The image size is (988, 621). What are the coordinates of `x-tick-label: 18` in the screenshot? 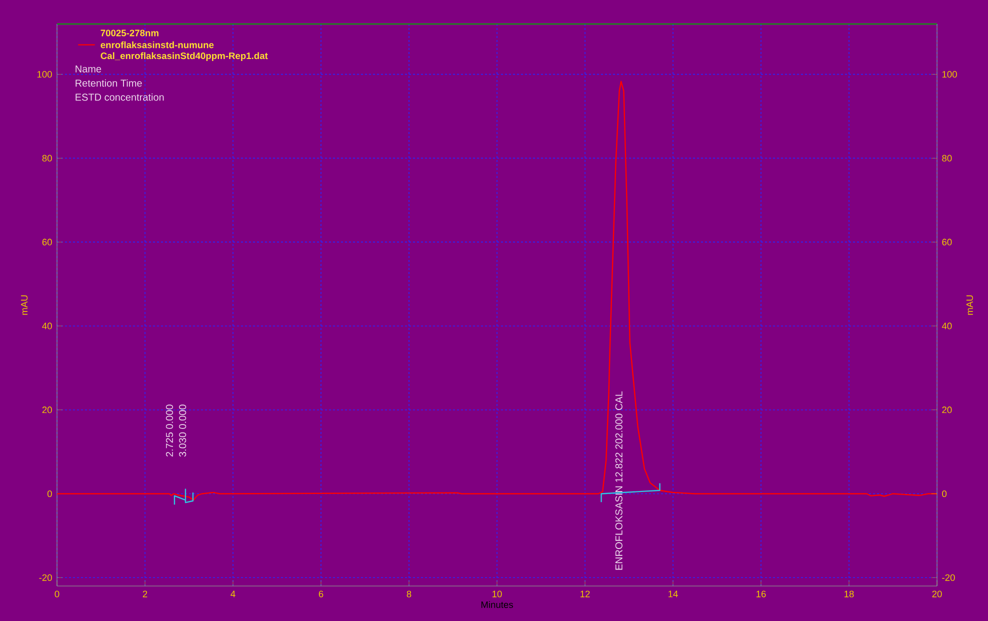 It's located at (849, 594).